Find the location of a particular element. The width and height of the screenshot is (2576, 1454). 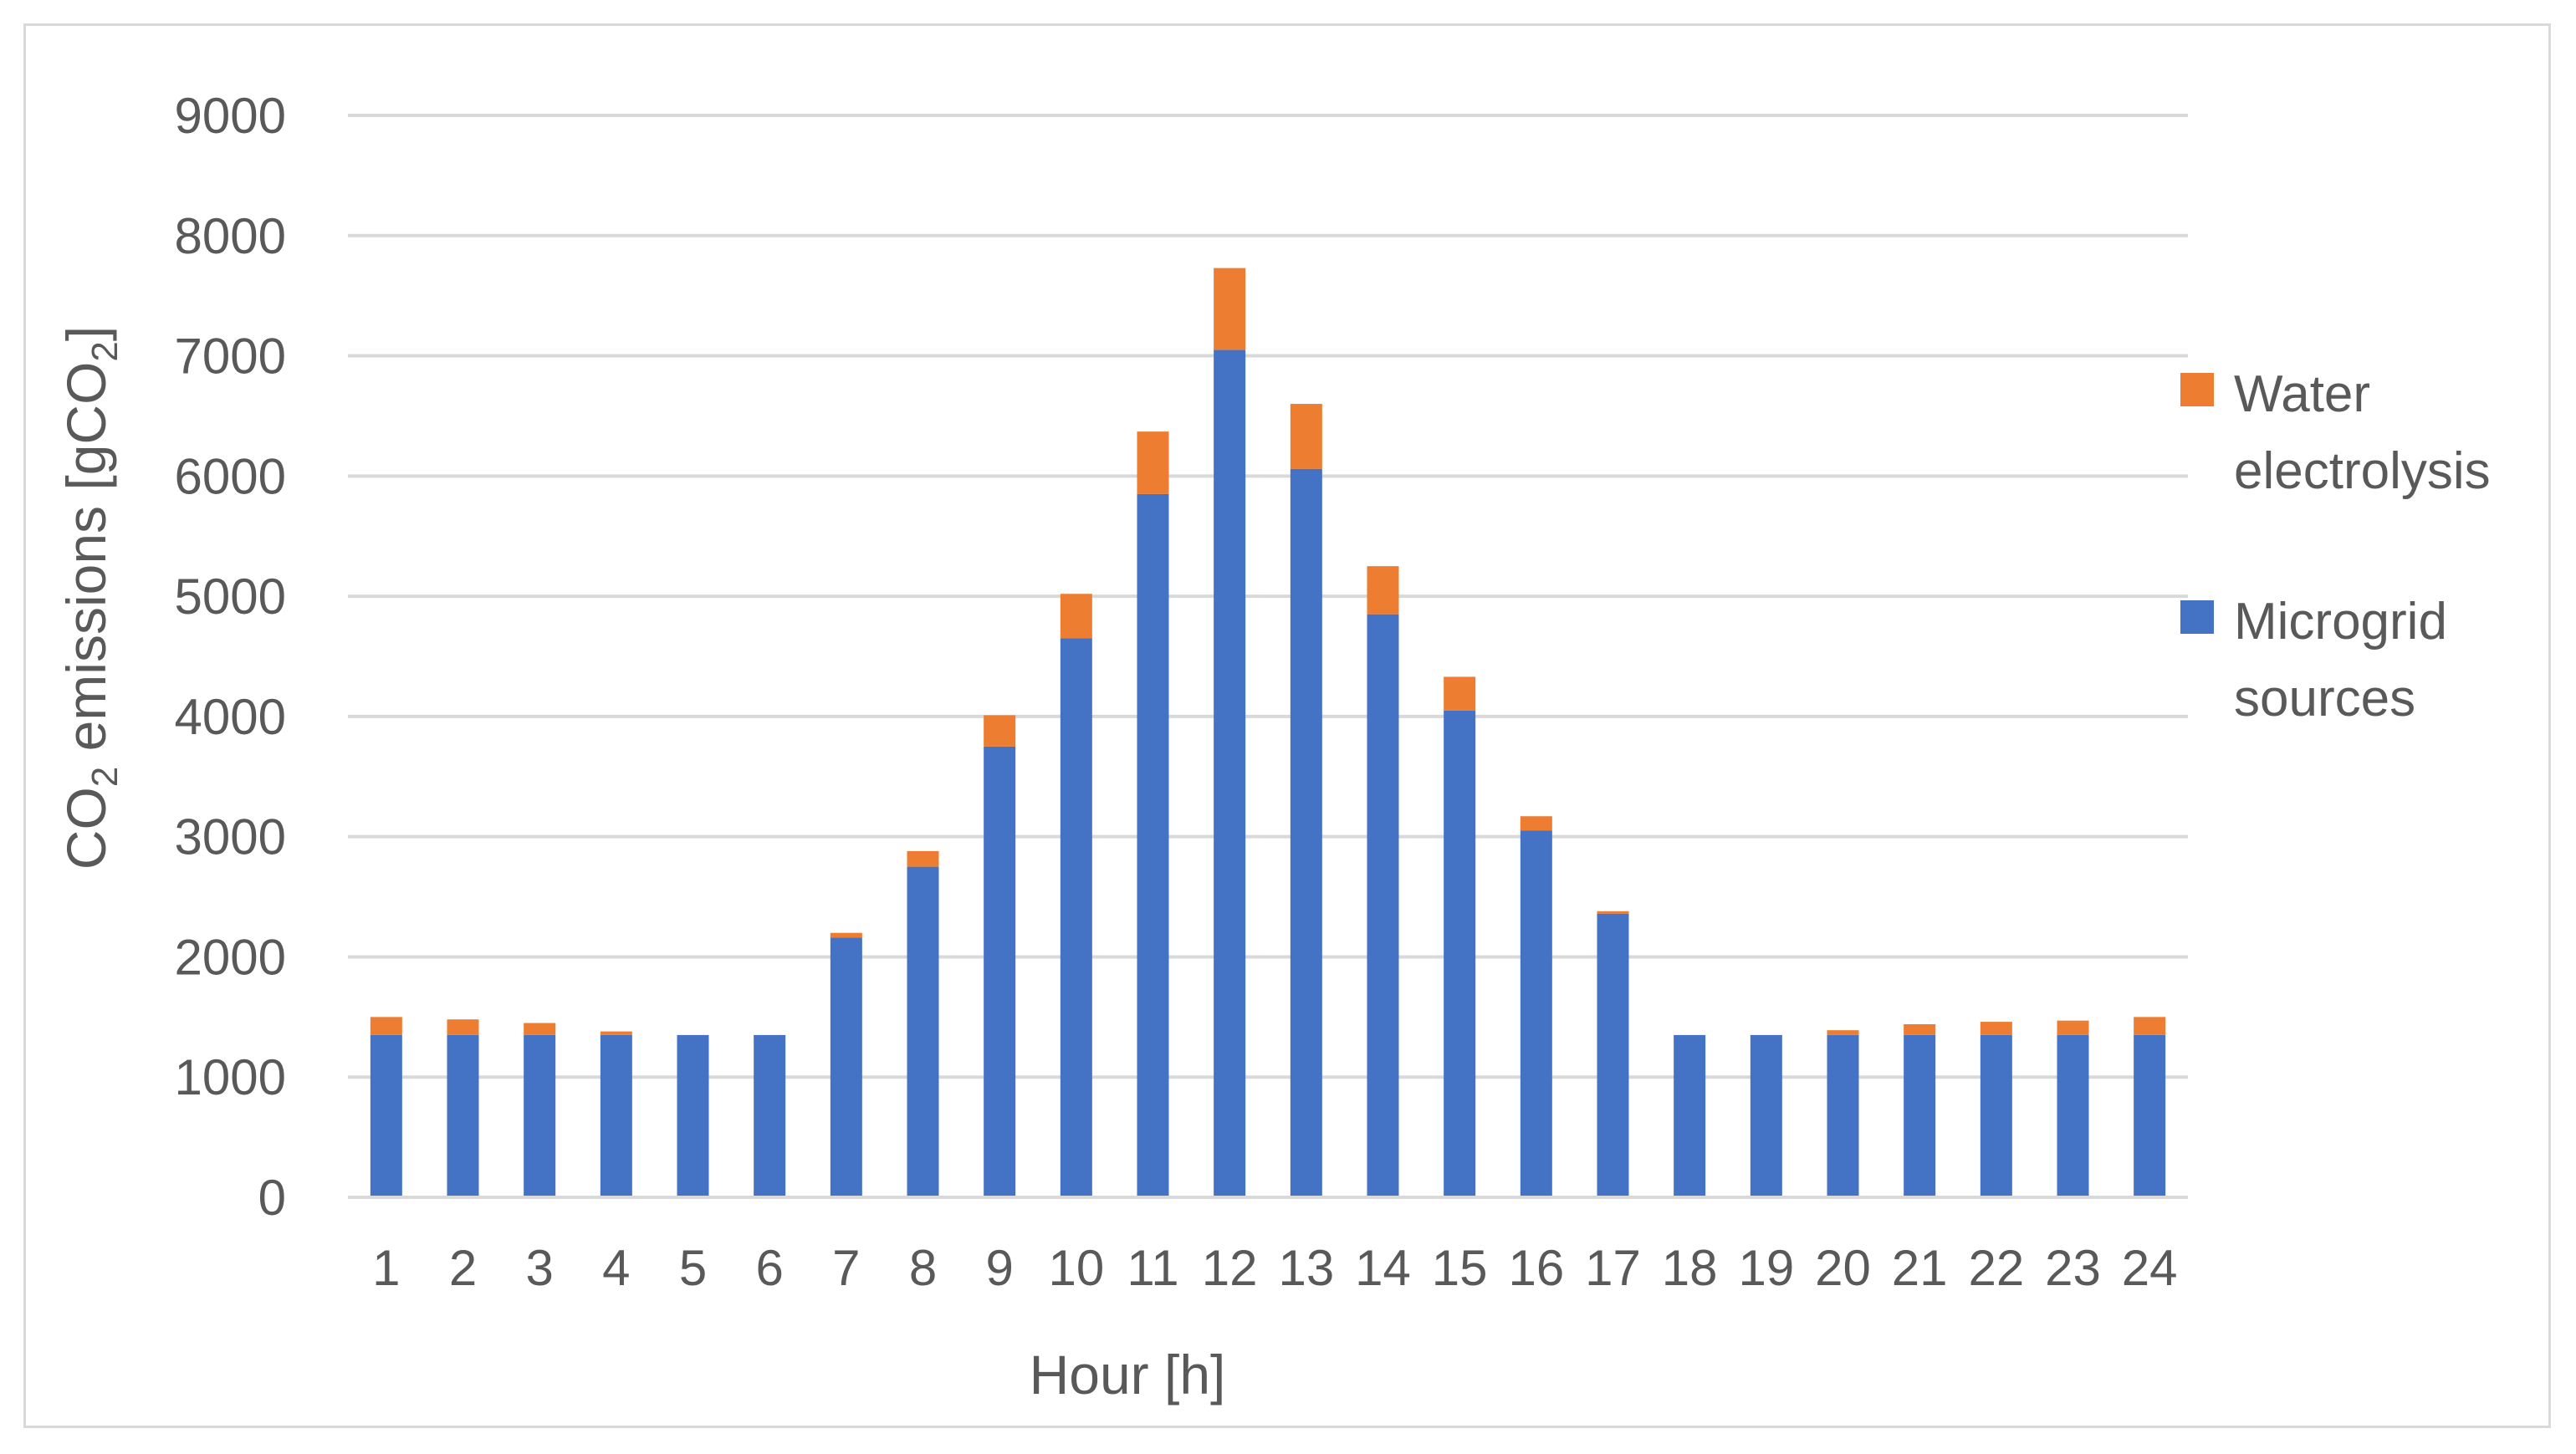

legend-label: sources is located at coordinates (2324, 698).